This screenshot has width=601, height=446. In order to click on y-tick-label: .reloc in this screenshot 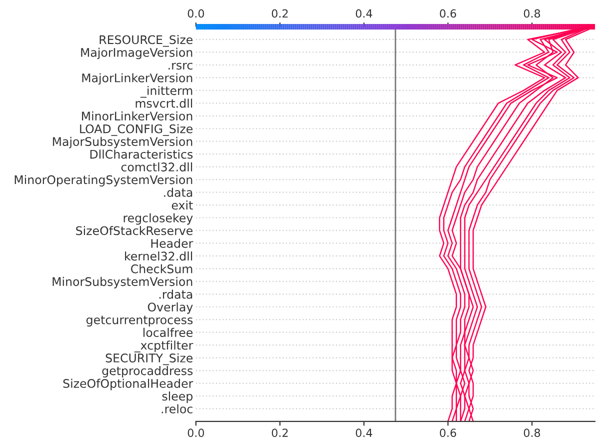, I will do `click(177, 409)`.